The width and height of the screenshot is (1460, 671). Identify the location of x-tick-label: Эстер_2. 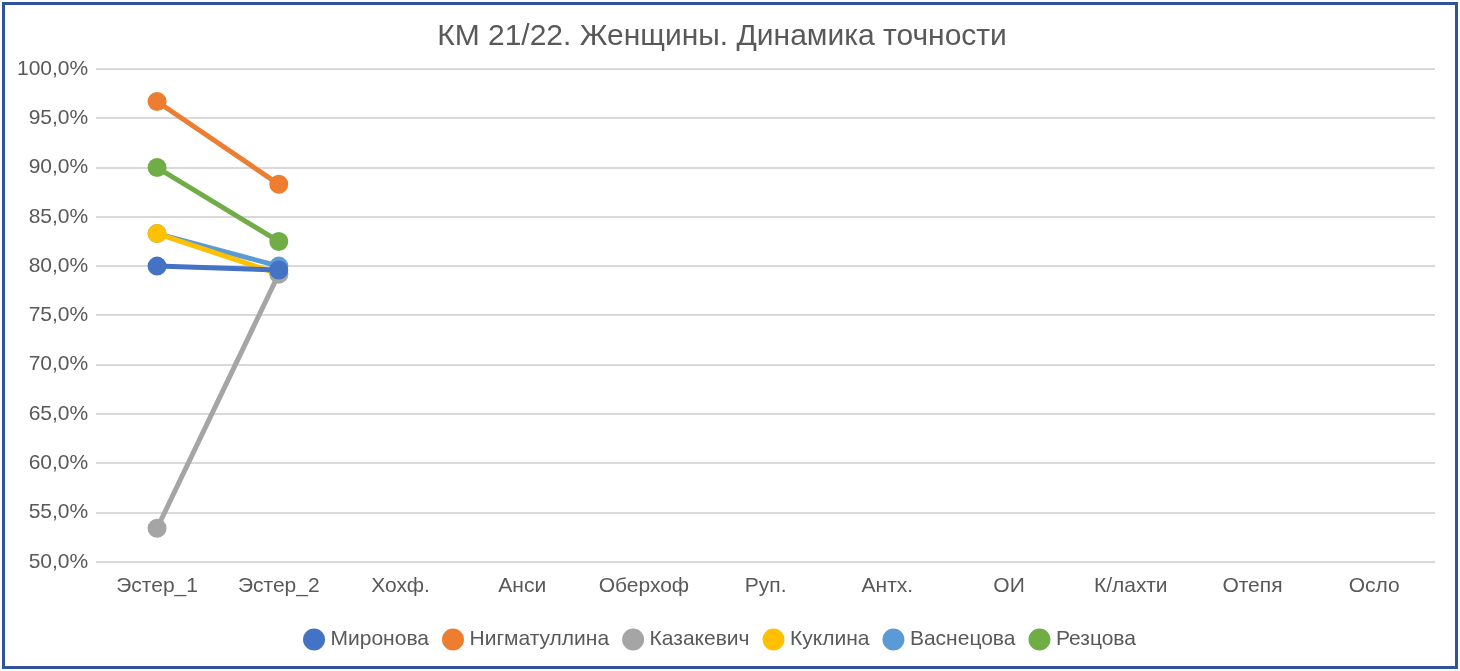
(278, 585).